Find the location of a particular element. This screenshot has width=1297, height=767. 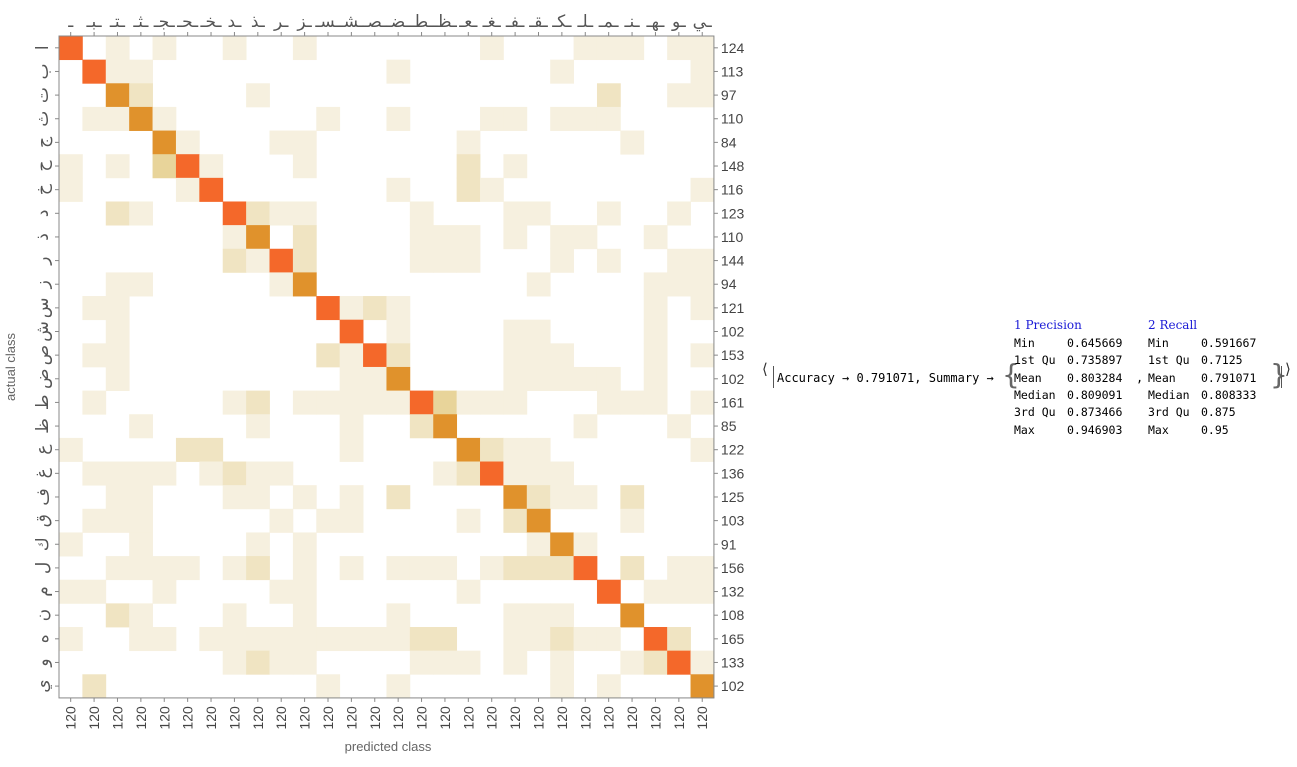

row-total-label: 124 is located at coordinates (733, 48).